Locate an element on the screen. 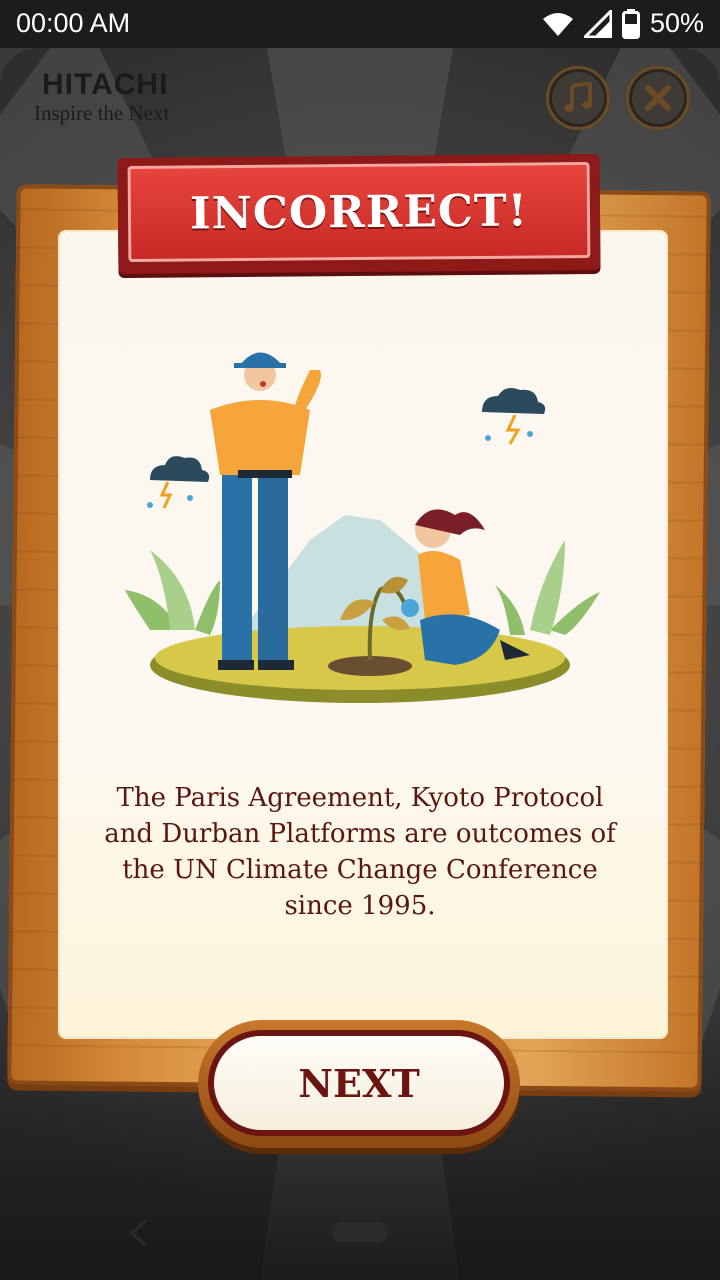 The width and height of the screenshot is (720, 1280). next-button: NEXT is located at coordinates (359, 1083).